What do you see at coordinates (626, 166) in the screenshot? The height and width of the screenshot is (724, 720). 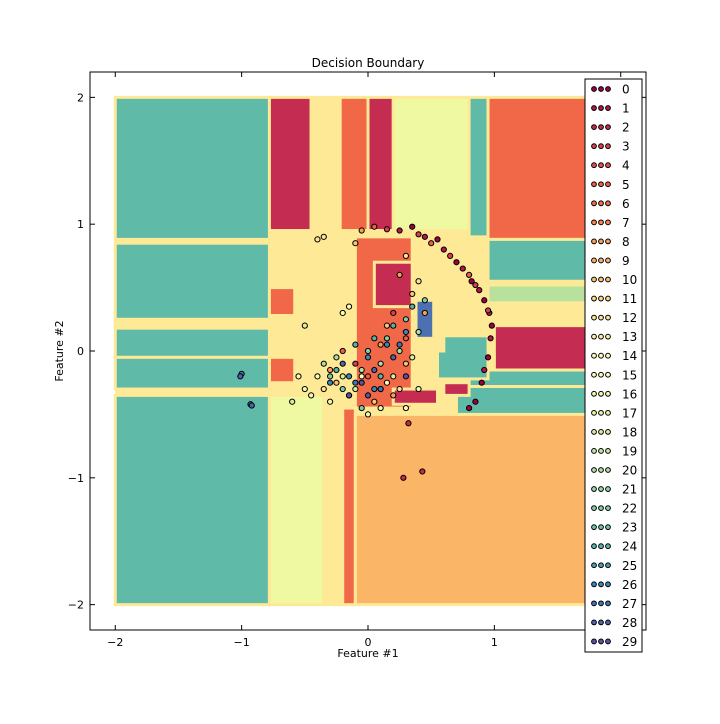 I see `legend-label: 4` at bounding box center [626, 166].